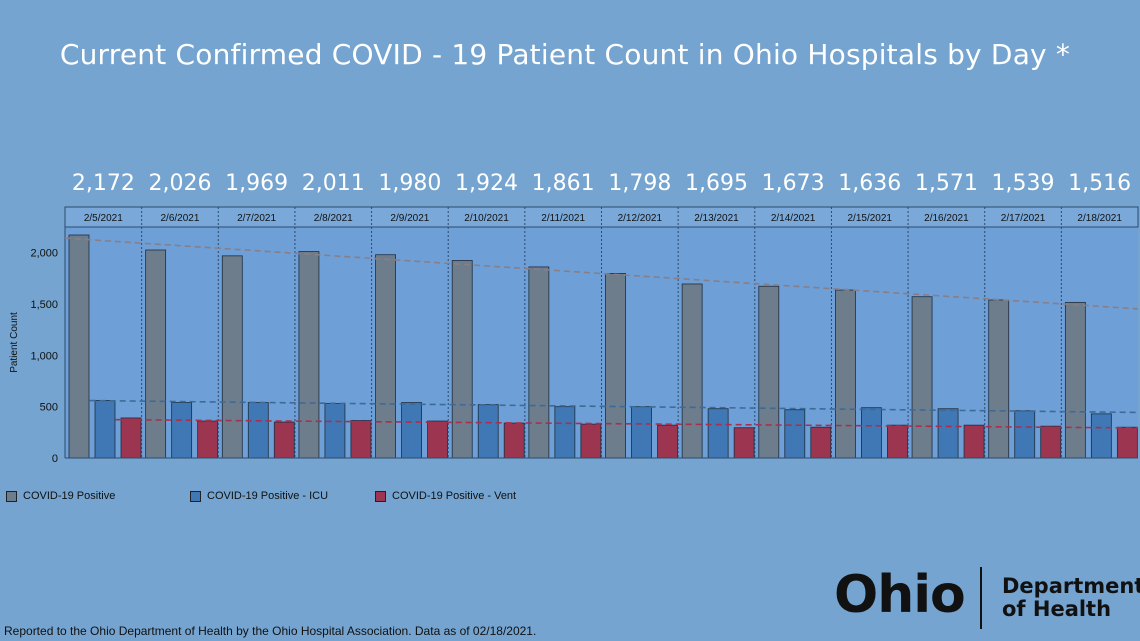  Describe the element at coordinates (14, 342) in the screenshot. I see `y-axis-title: Patient Count` at that location.